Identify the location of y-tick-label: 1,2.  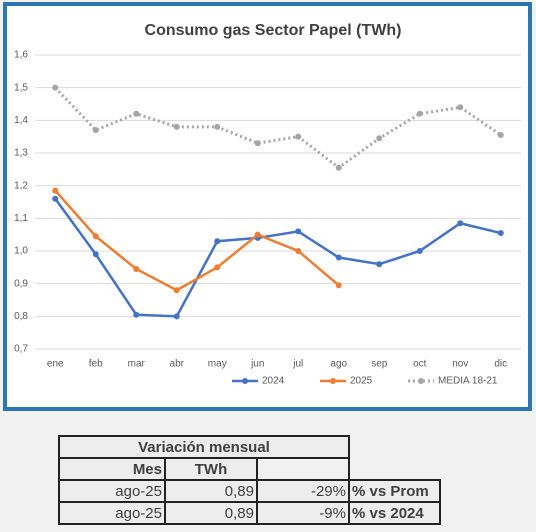
(21, 185).